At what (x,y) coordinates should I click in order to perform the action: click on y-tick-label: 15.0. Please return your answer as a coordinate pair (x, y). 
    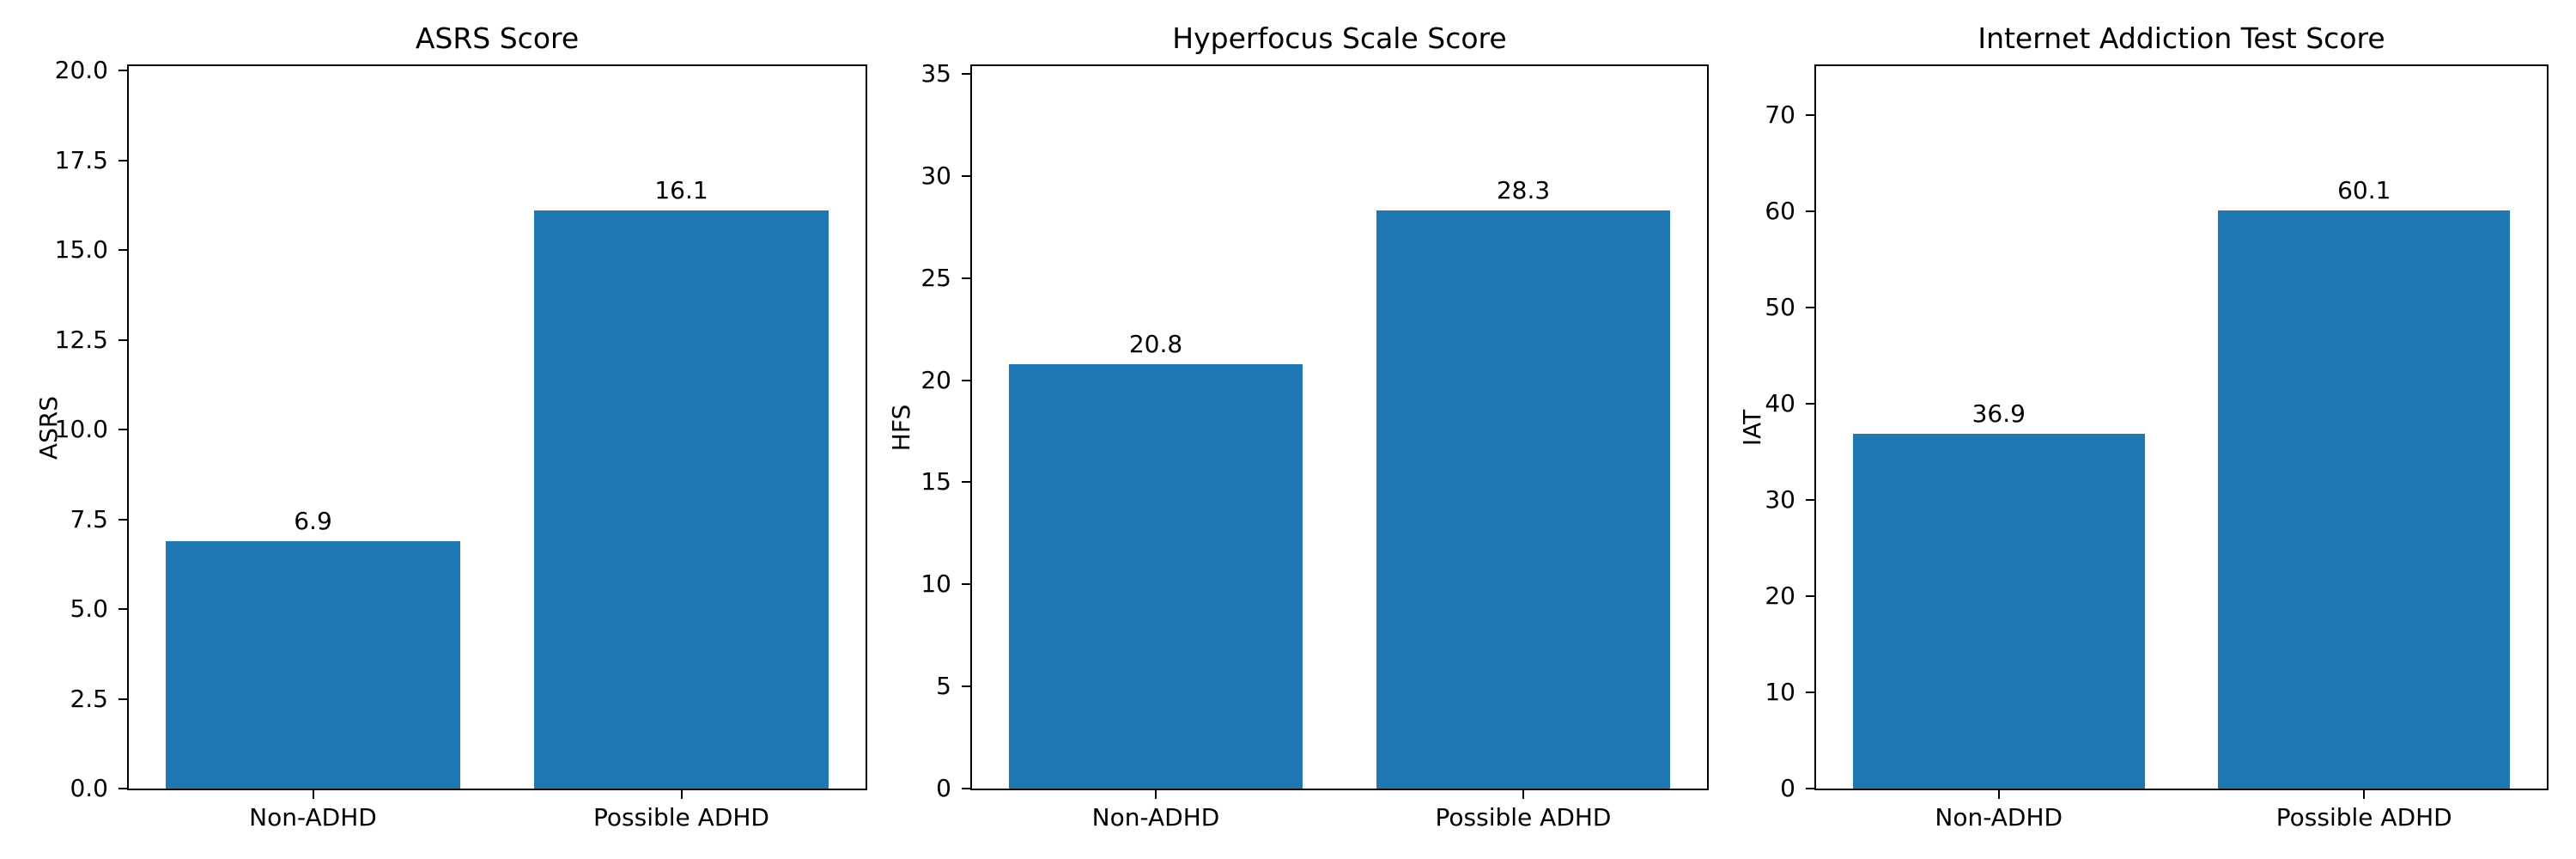
    Looking at the image, I should click on (81, 250).